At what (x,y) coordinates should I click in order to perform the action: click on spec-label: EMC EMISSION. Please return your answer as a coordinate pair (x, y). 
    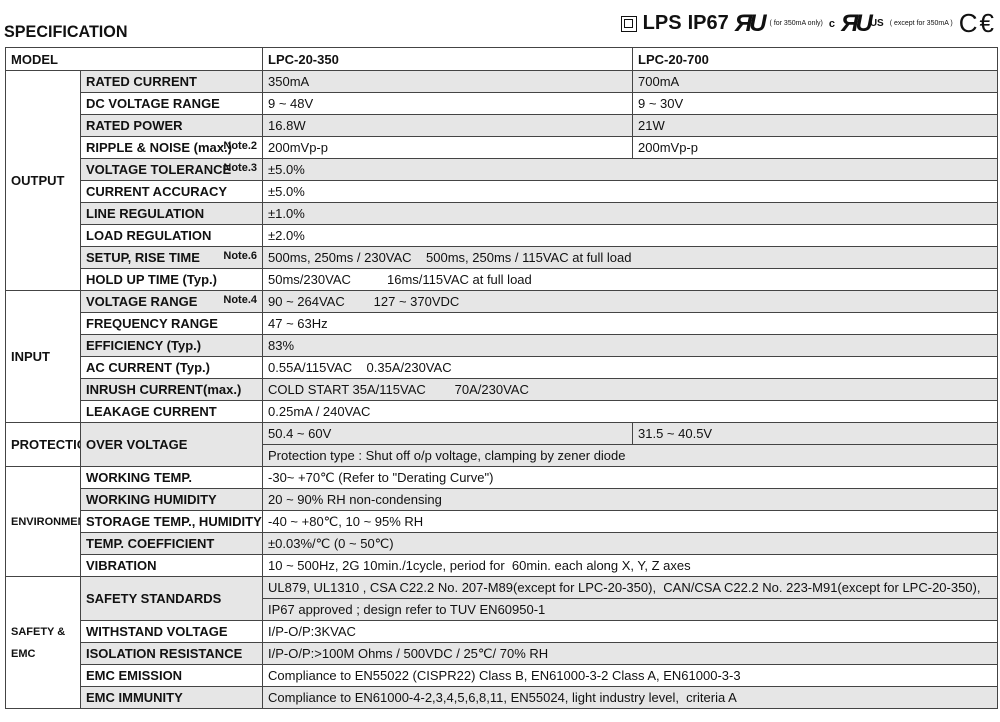
    Looking at the image, I should click on (171, 675).